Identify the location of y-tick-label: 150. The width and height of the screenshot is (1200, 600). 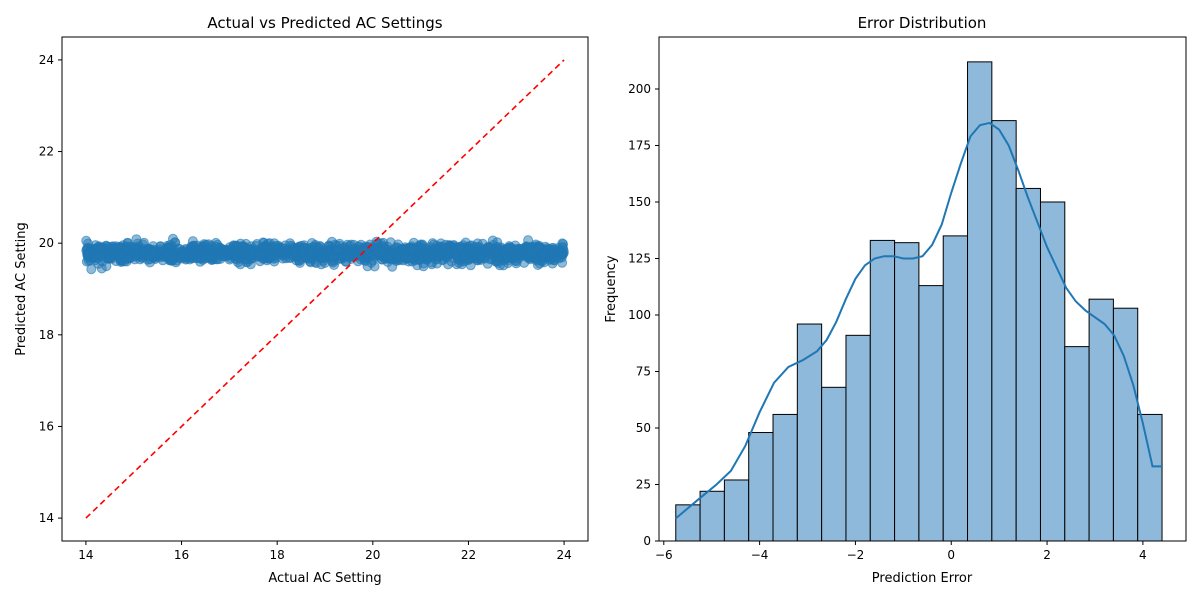
(639, 202).